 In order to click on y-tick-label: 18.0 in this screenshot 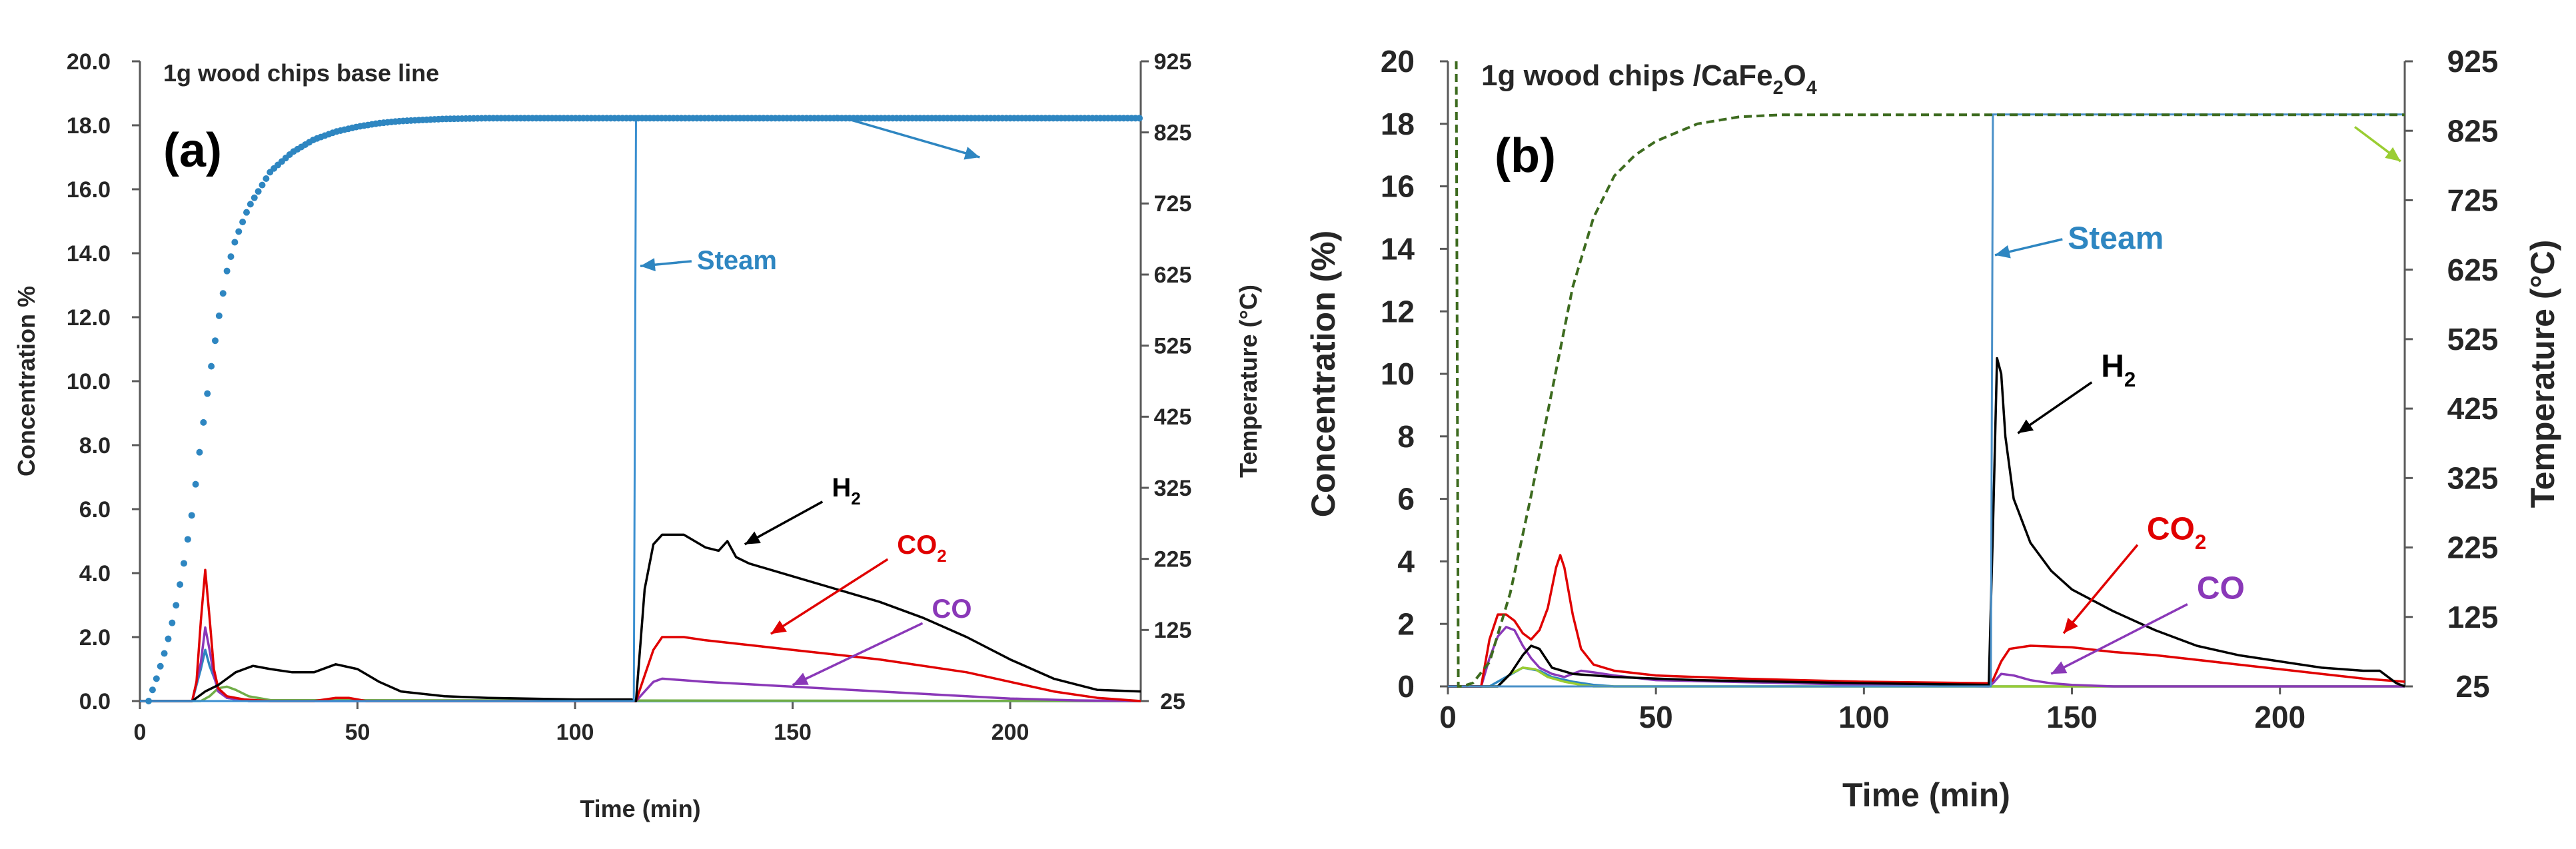, I will do `click(89, 126)`.